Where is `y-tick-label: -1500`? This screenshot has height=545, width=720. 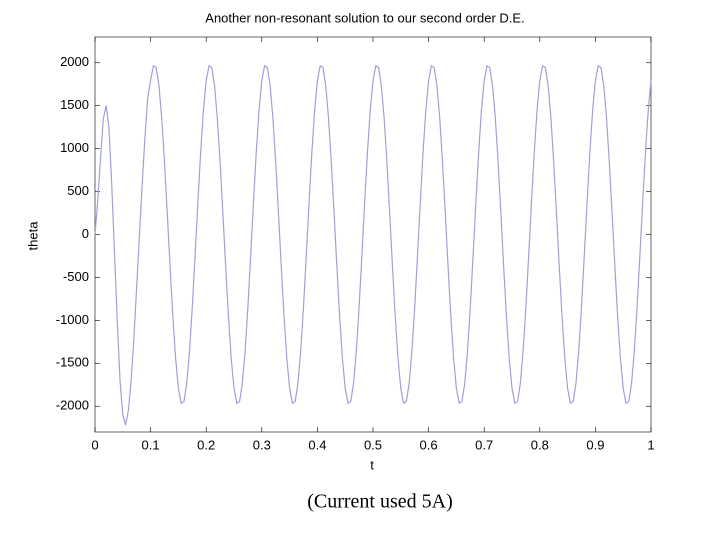
y-tick-label: -1500 is located at coordinates (72, 362).